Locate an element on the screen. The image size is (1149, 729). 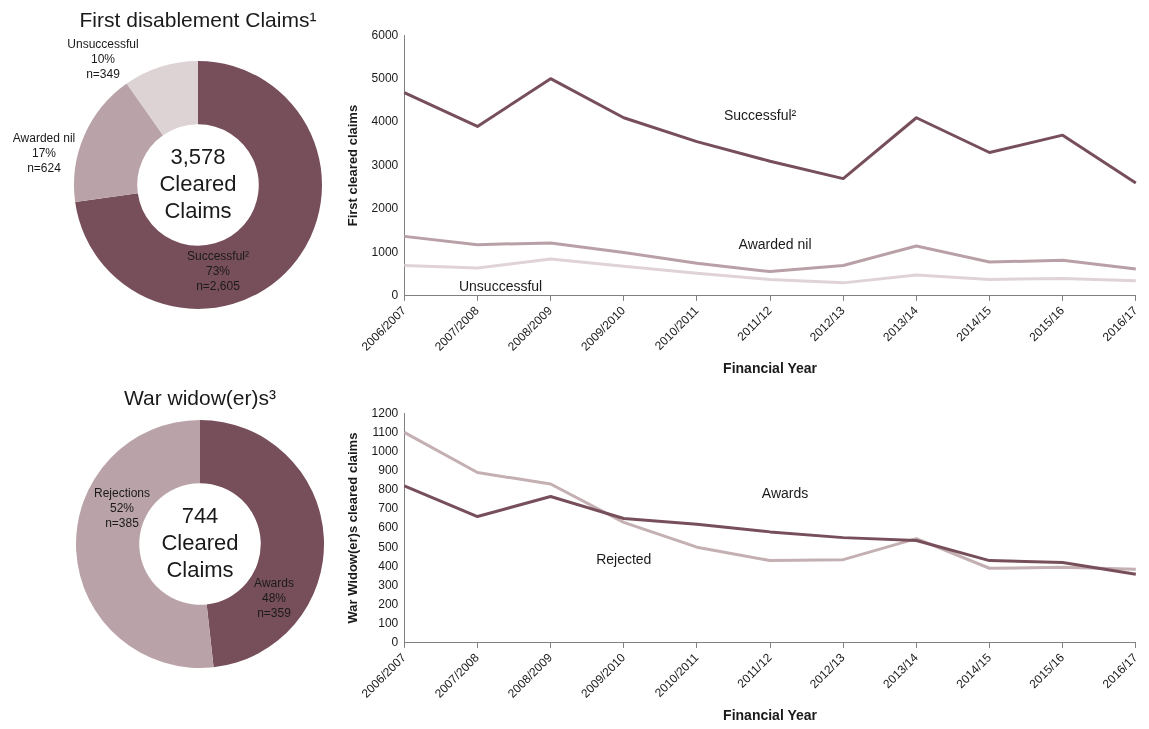
y-tick-label: 300 is located at coordinates (388, 584).